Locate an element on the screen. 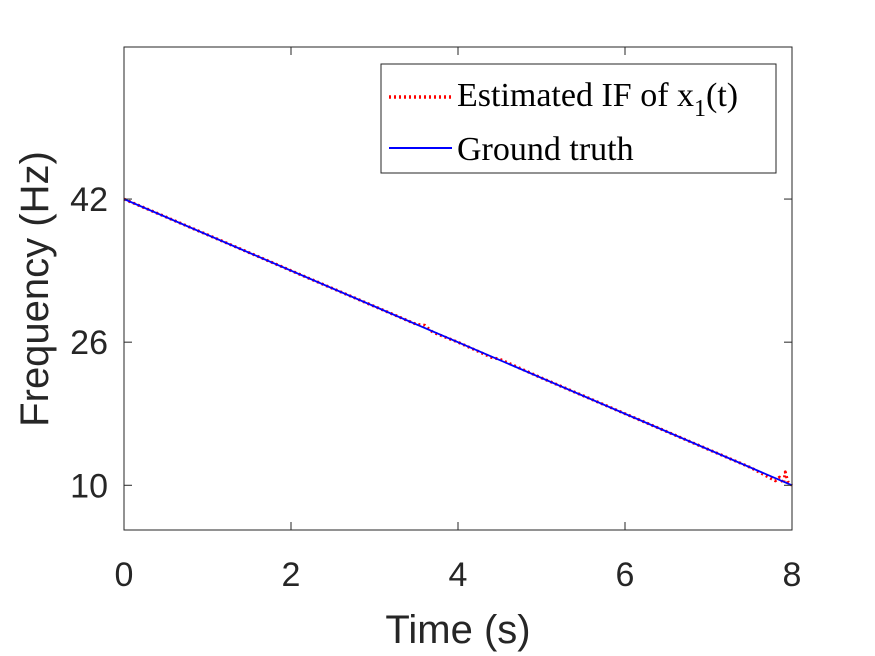 The width and height of the screenshot is (875, 656). legend-box is located at coordinates (578, 118).